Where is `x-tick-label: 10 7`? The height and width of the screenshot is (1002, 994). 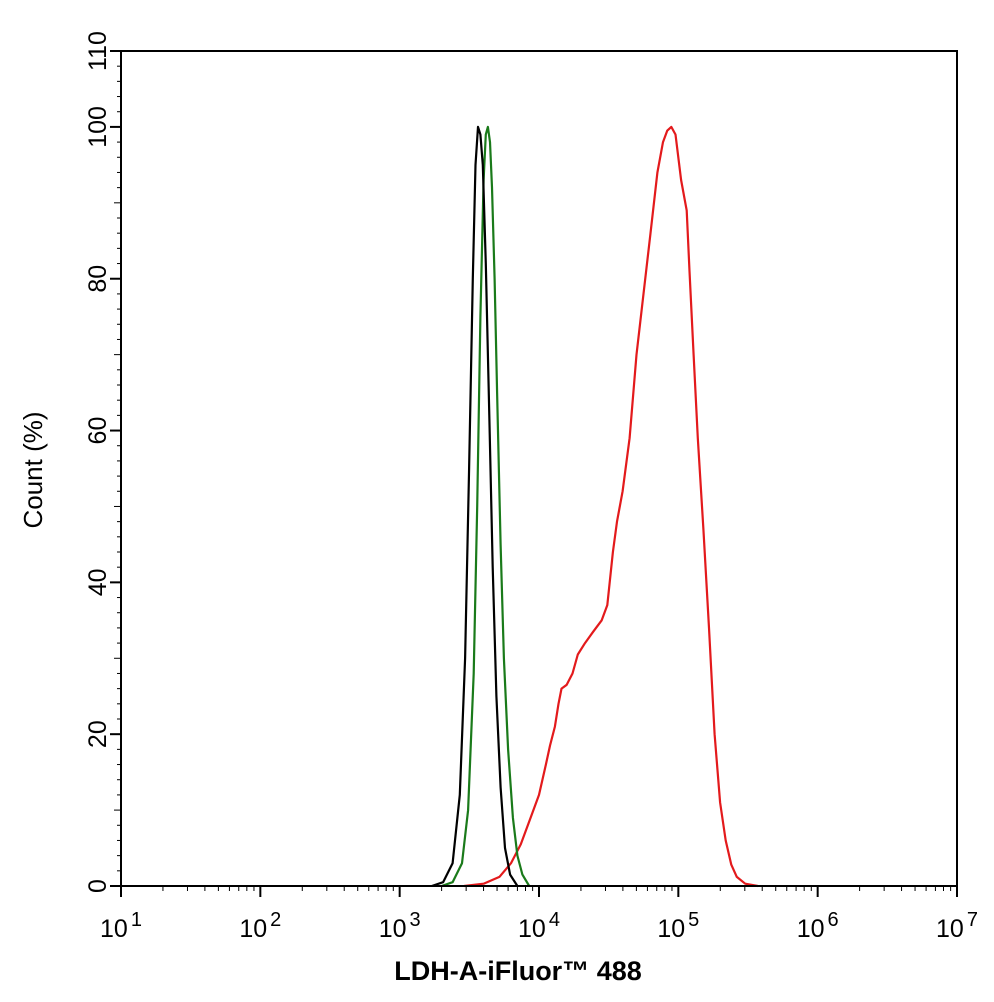 x-tick-label: 10 7 is located at coordinates (957, 926).